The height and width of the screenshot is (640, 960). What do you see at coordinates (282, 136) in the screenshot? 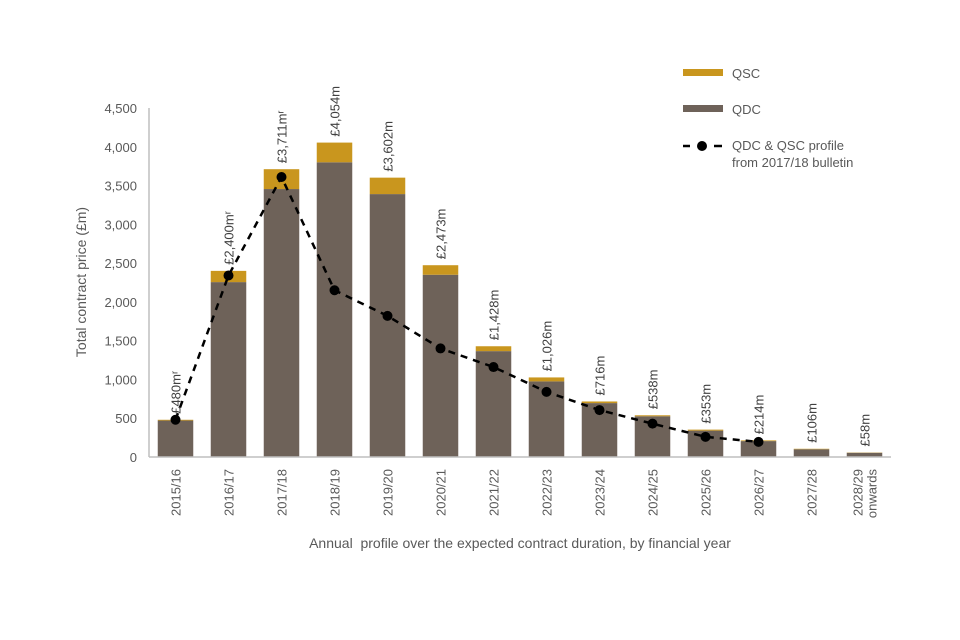
I see `data-label: £3,711mʳ` at bounding box center [282, 136].